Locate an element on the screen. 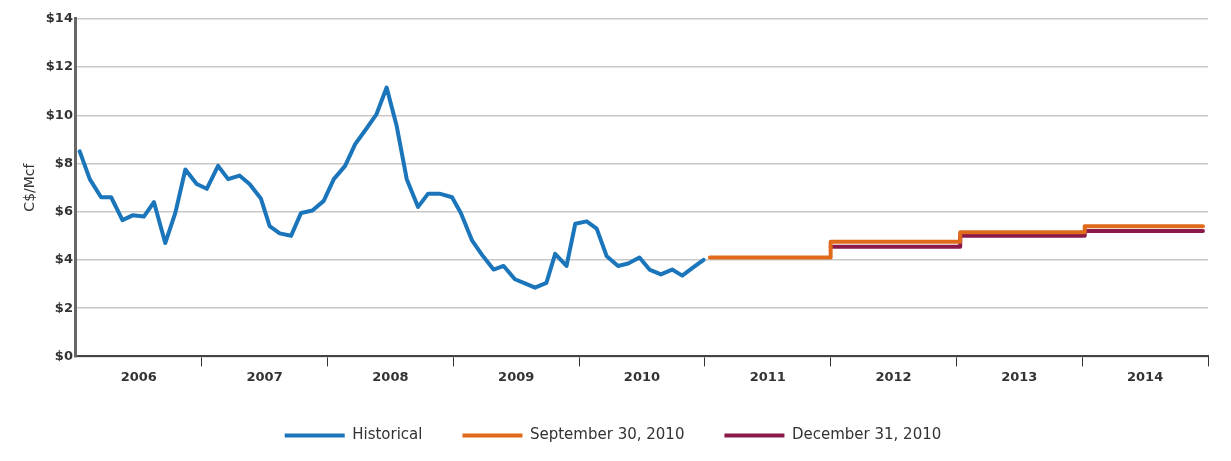  x-tick-label: 2011 is located at coordinates (767, 376).